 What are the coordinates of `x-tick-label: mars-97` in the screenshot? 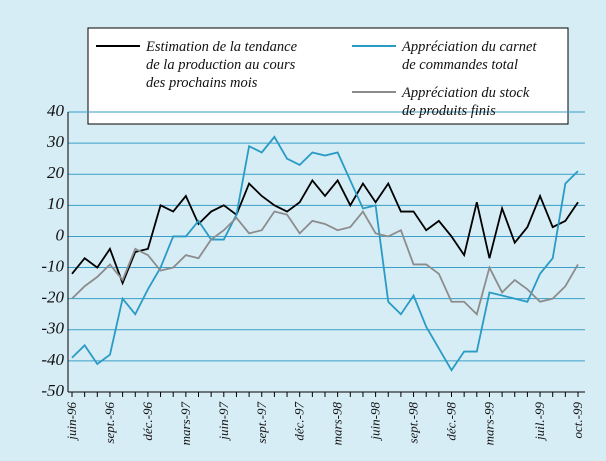 It's located at (185, 424).